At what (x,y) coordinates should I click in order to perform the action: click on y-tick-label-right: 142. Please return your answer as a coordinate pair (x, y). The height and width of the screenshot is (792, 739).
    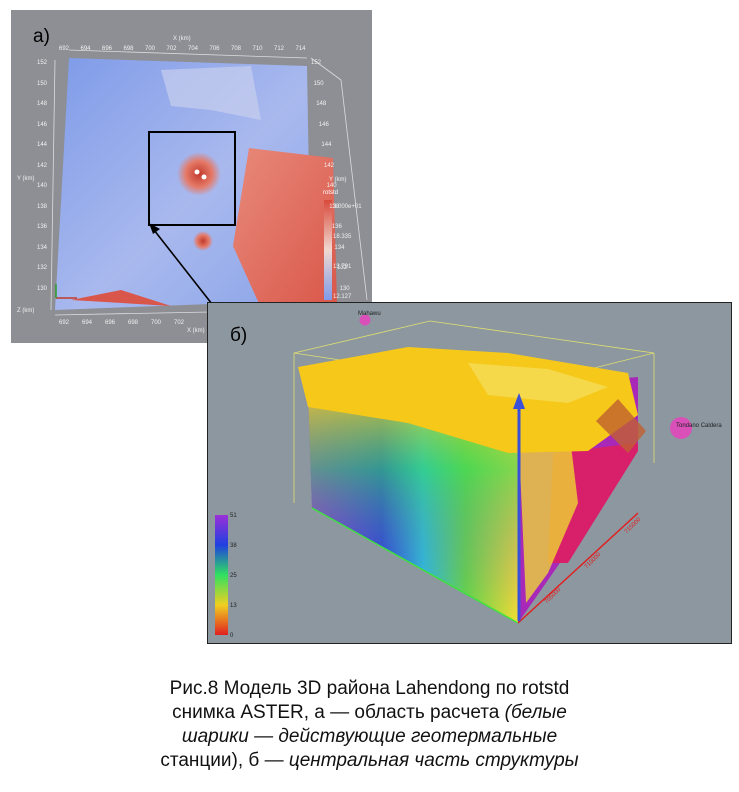
    Looking at the image, I should click on (329, 165).